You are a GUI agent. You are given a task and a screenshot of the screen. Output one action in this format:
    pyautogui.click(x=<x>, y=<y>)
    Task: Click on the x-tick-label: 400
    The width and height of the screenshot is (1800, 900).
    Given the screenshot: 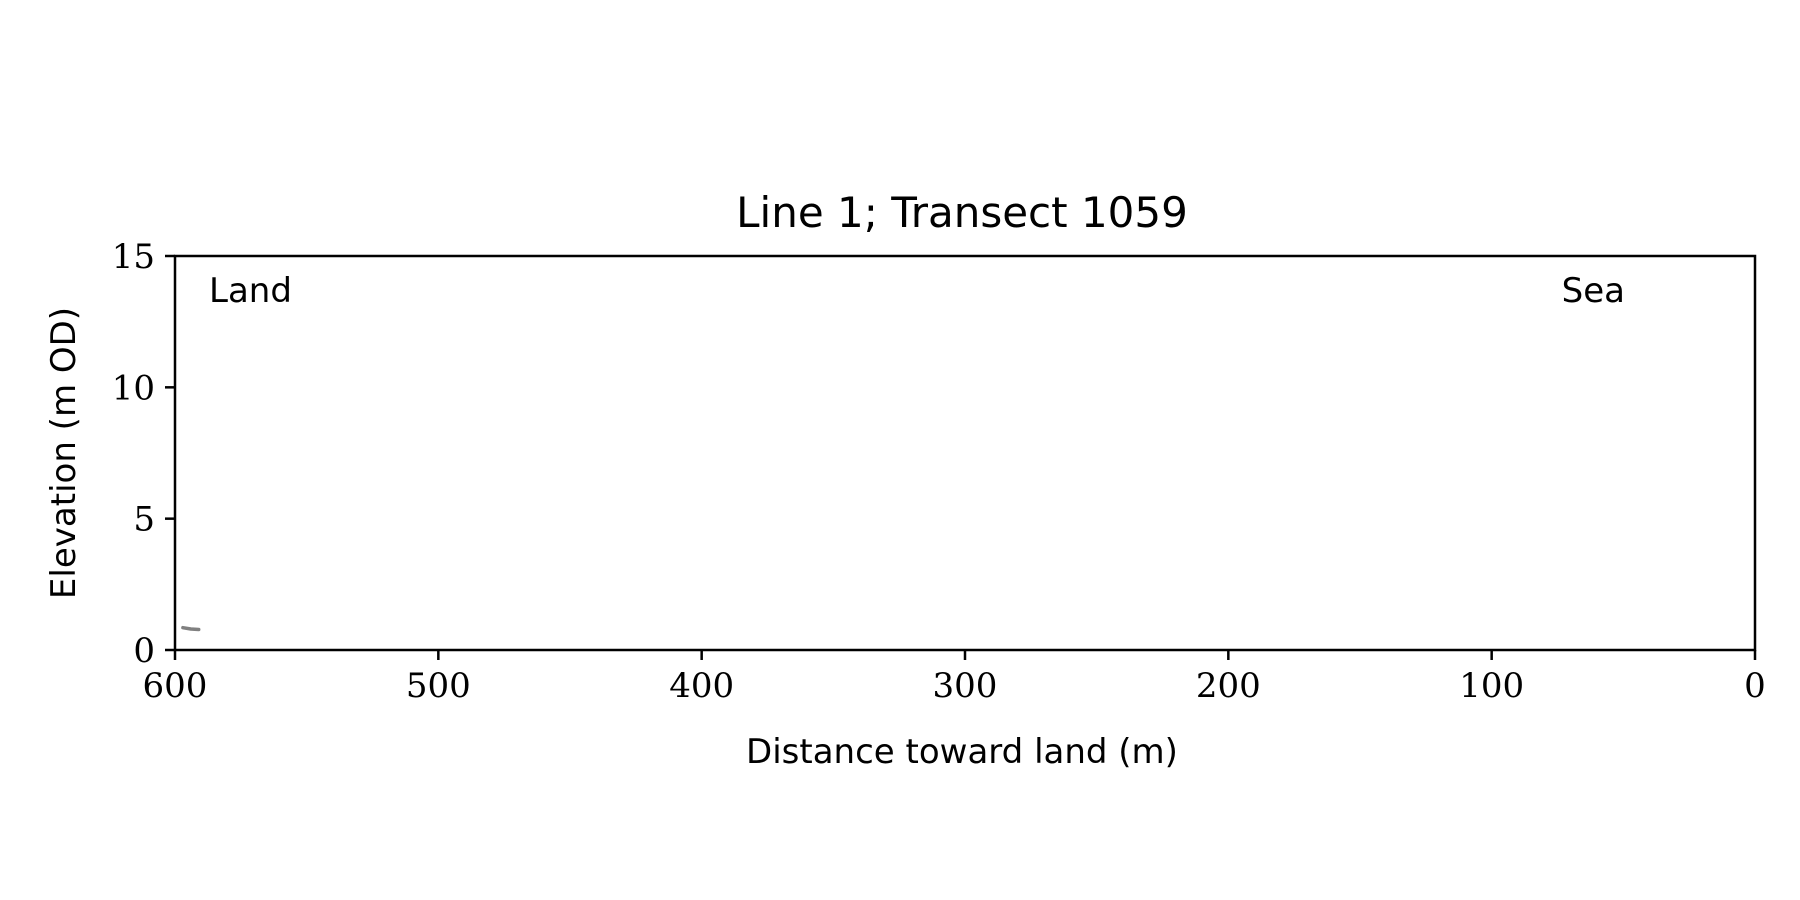 What is the action you would take?
    pyautogui.click(x=701, y=686)
    